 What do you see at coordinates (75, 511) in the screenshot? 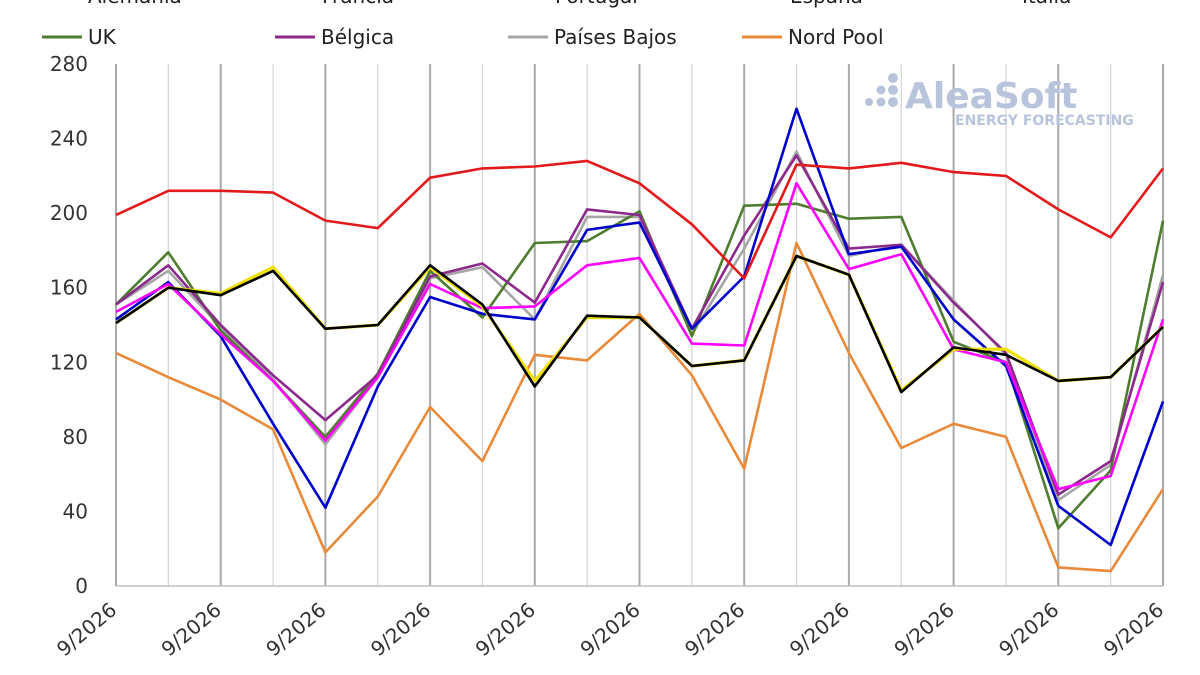
I see `y-tick-label: 40` at bounding box center [75, 511].